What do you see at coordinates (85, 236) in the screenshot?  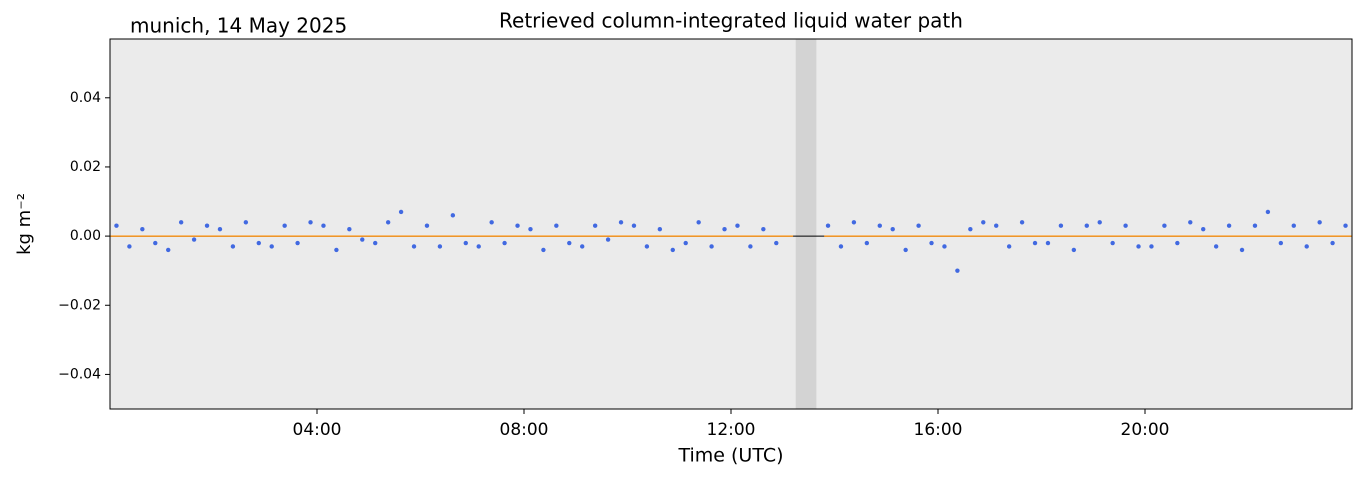 I see `y-tick-label: 0.00` at bounding box center [85, 236].